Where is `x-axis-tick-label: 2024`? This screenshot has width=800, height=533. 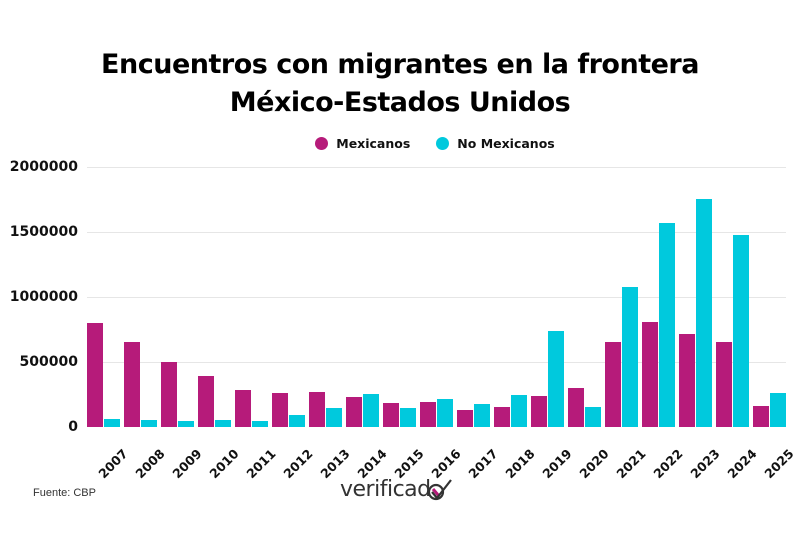 x-axis-tick-label: 2024 is located at coordinates (742, 464).